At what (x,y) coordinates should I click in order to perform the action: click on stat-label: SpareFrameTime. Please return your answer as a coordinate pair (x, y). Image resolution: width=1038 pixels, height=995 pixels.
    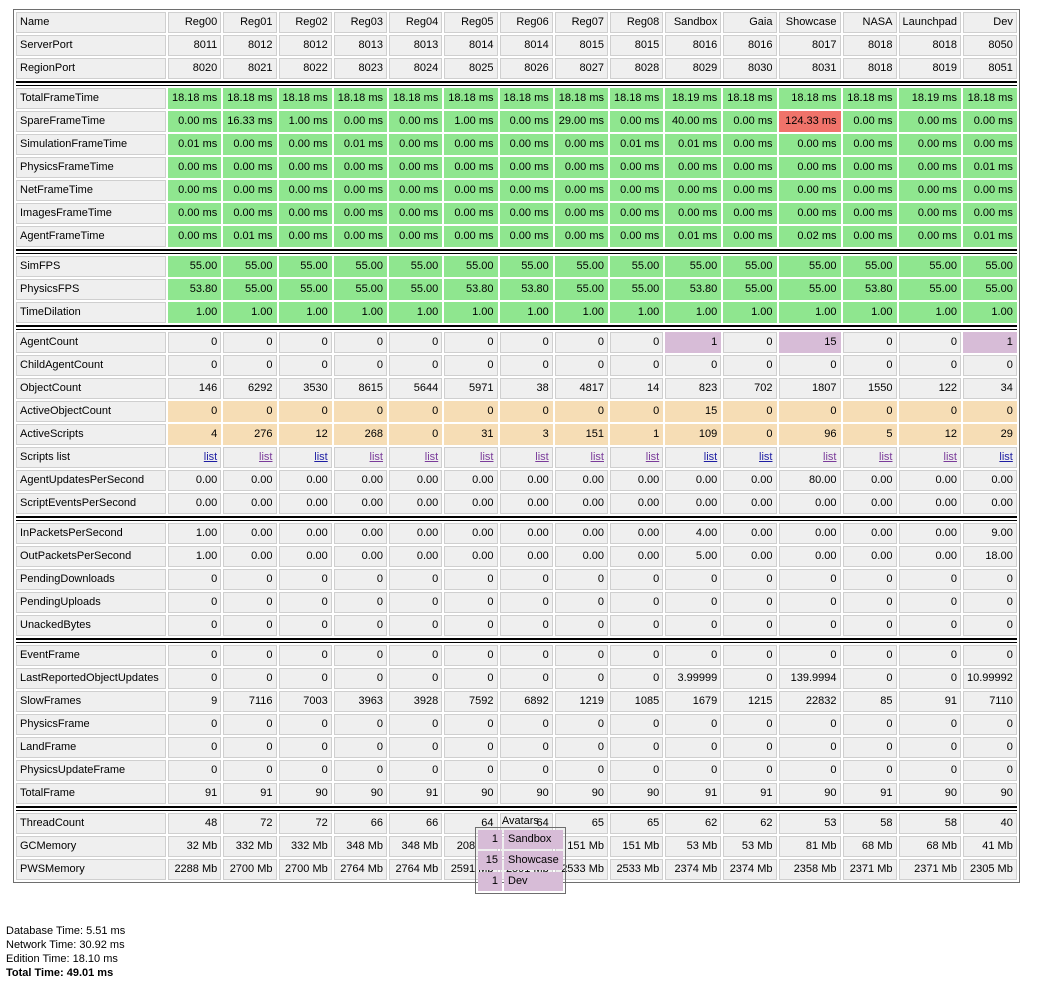
    Looking at the image, I should click on (91, 121).